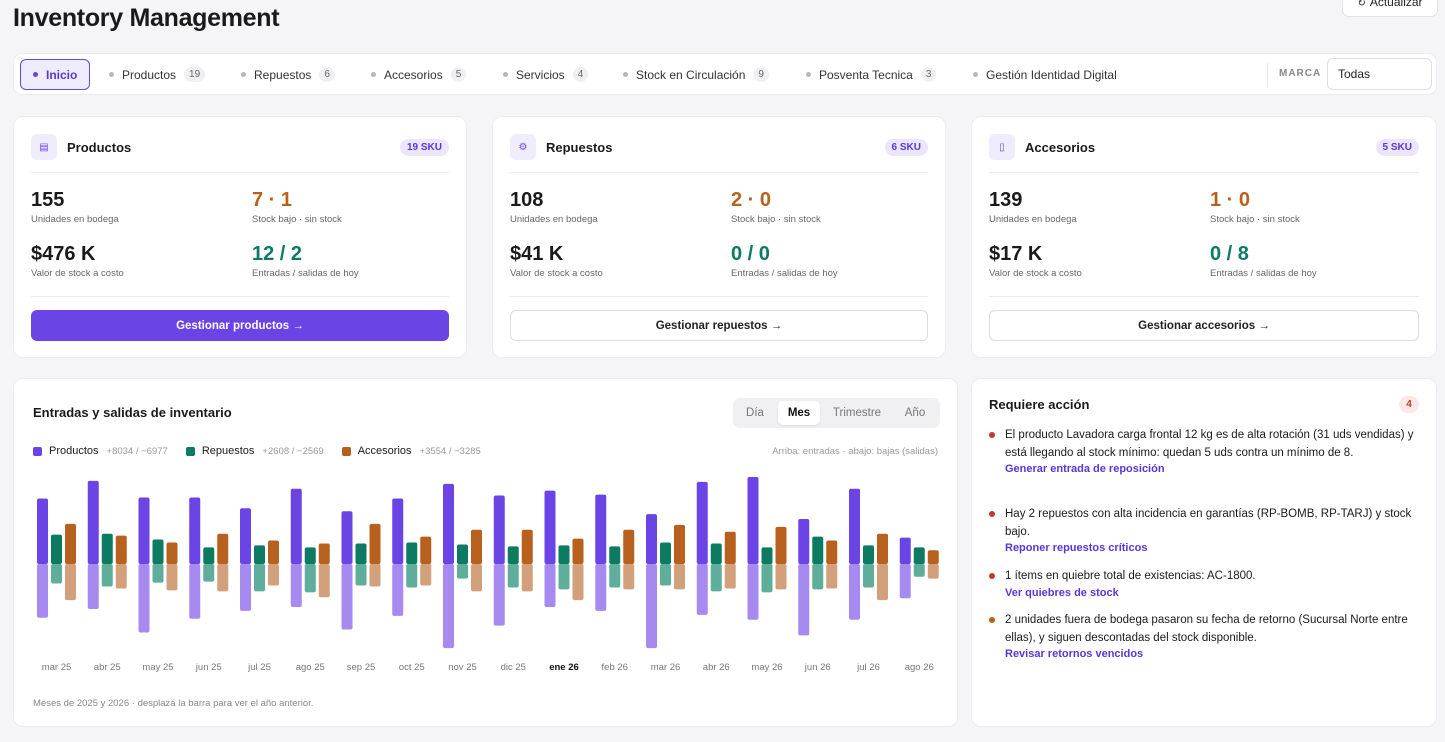  What do you see at coordinates (1379, 74) in the screenshot?
I see `brand-select: Todas` at bounding box center [1379, 74].